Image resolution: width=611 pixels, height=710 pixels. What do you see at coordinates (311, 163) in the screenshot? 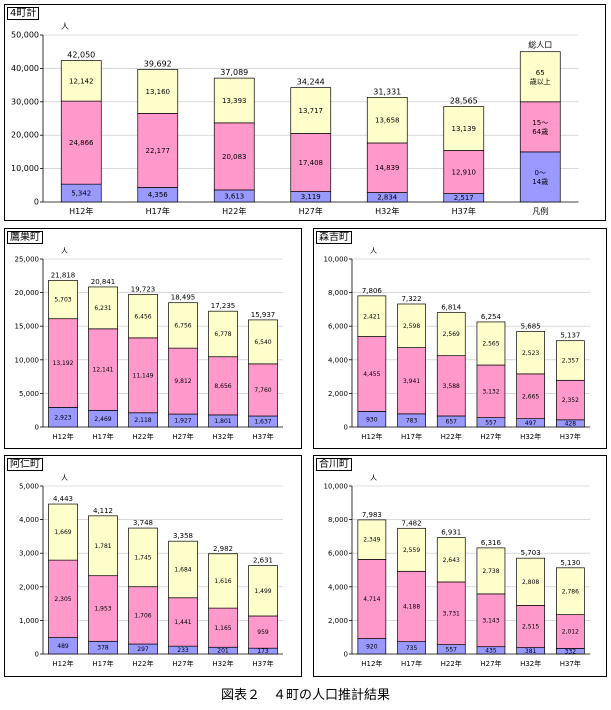
I see `data-label: 17,408` at bounding box center [311, 163].